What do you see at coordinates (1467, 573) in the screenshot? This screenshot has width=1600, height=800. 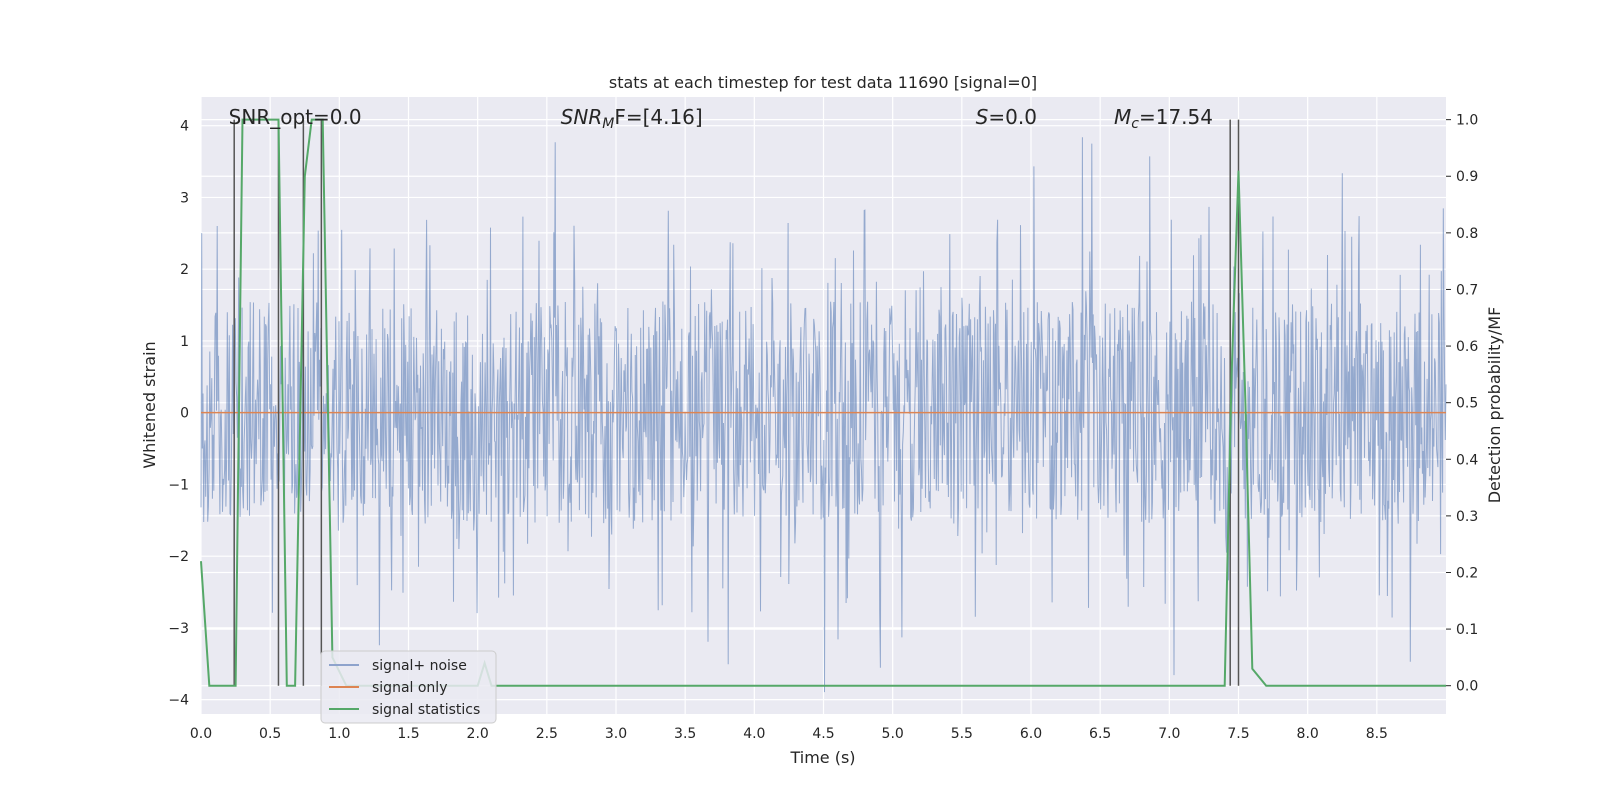 I see `y2-tick-label: 0.2` at bounding box center [1467, 573].